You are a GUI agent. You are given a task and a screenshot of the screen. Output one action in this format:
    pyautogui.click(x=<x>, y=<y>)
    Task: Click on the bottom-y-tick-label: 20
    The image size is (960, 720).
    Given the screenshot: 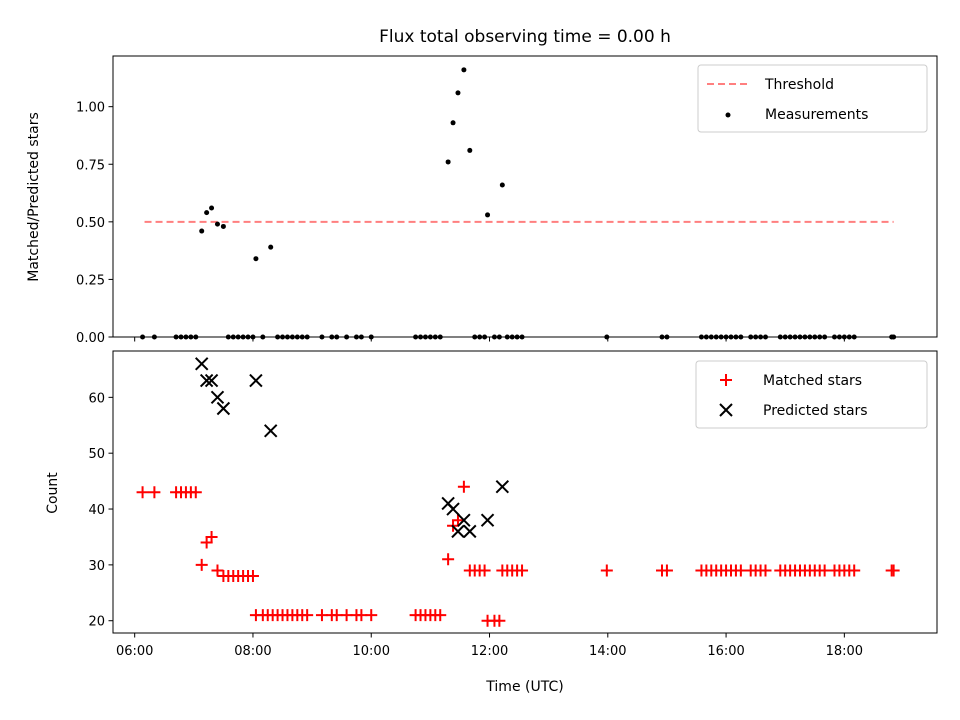 What is the action you would take?
    pyautogui.click(x=96, y=622)
    